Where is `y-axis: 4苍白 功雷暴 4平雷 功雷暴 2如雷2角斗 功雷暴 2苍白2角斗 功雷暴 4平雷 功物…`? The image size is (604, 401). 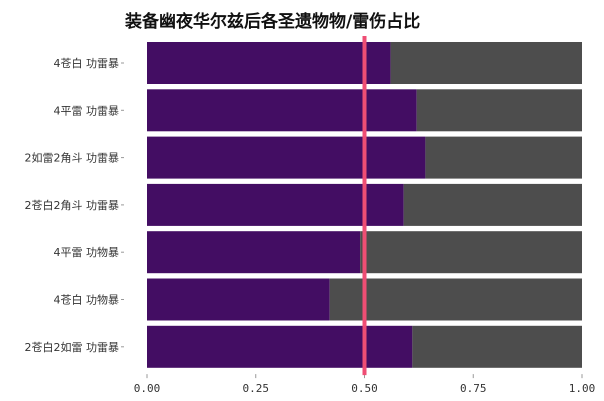 y-axis: 4苍白 功雷暴 4平雷 功雷暴 2如雷2角斗 功雷暴 2苍白2角斗 功雷暴 4平雷 功物… is located at coordinates (74, 205).